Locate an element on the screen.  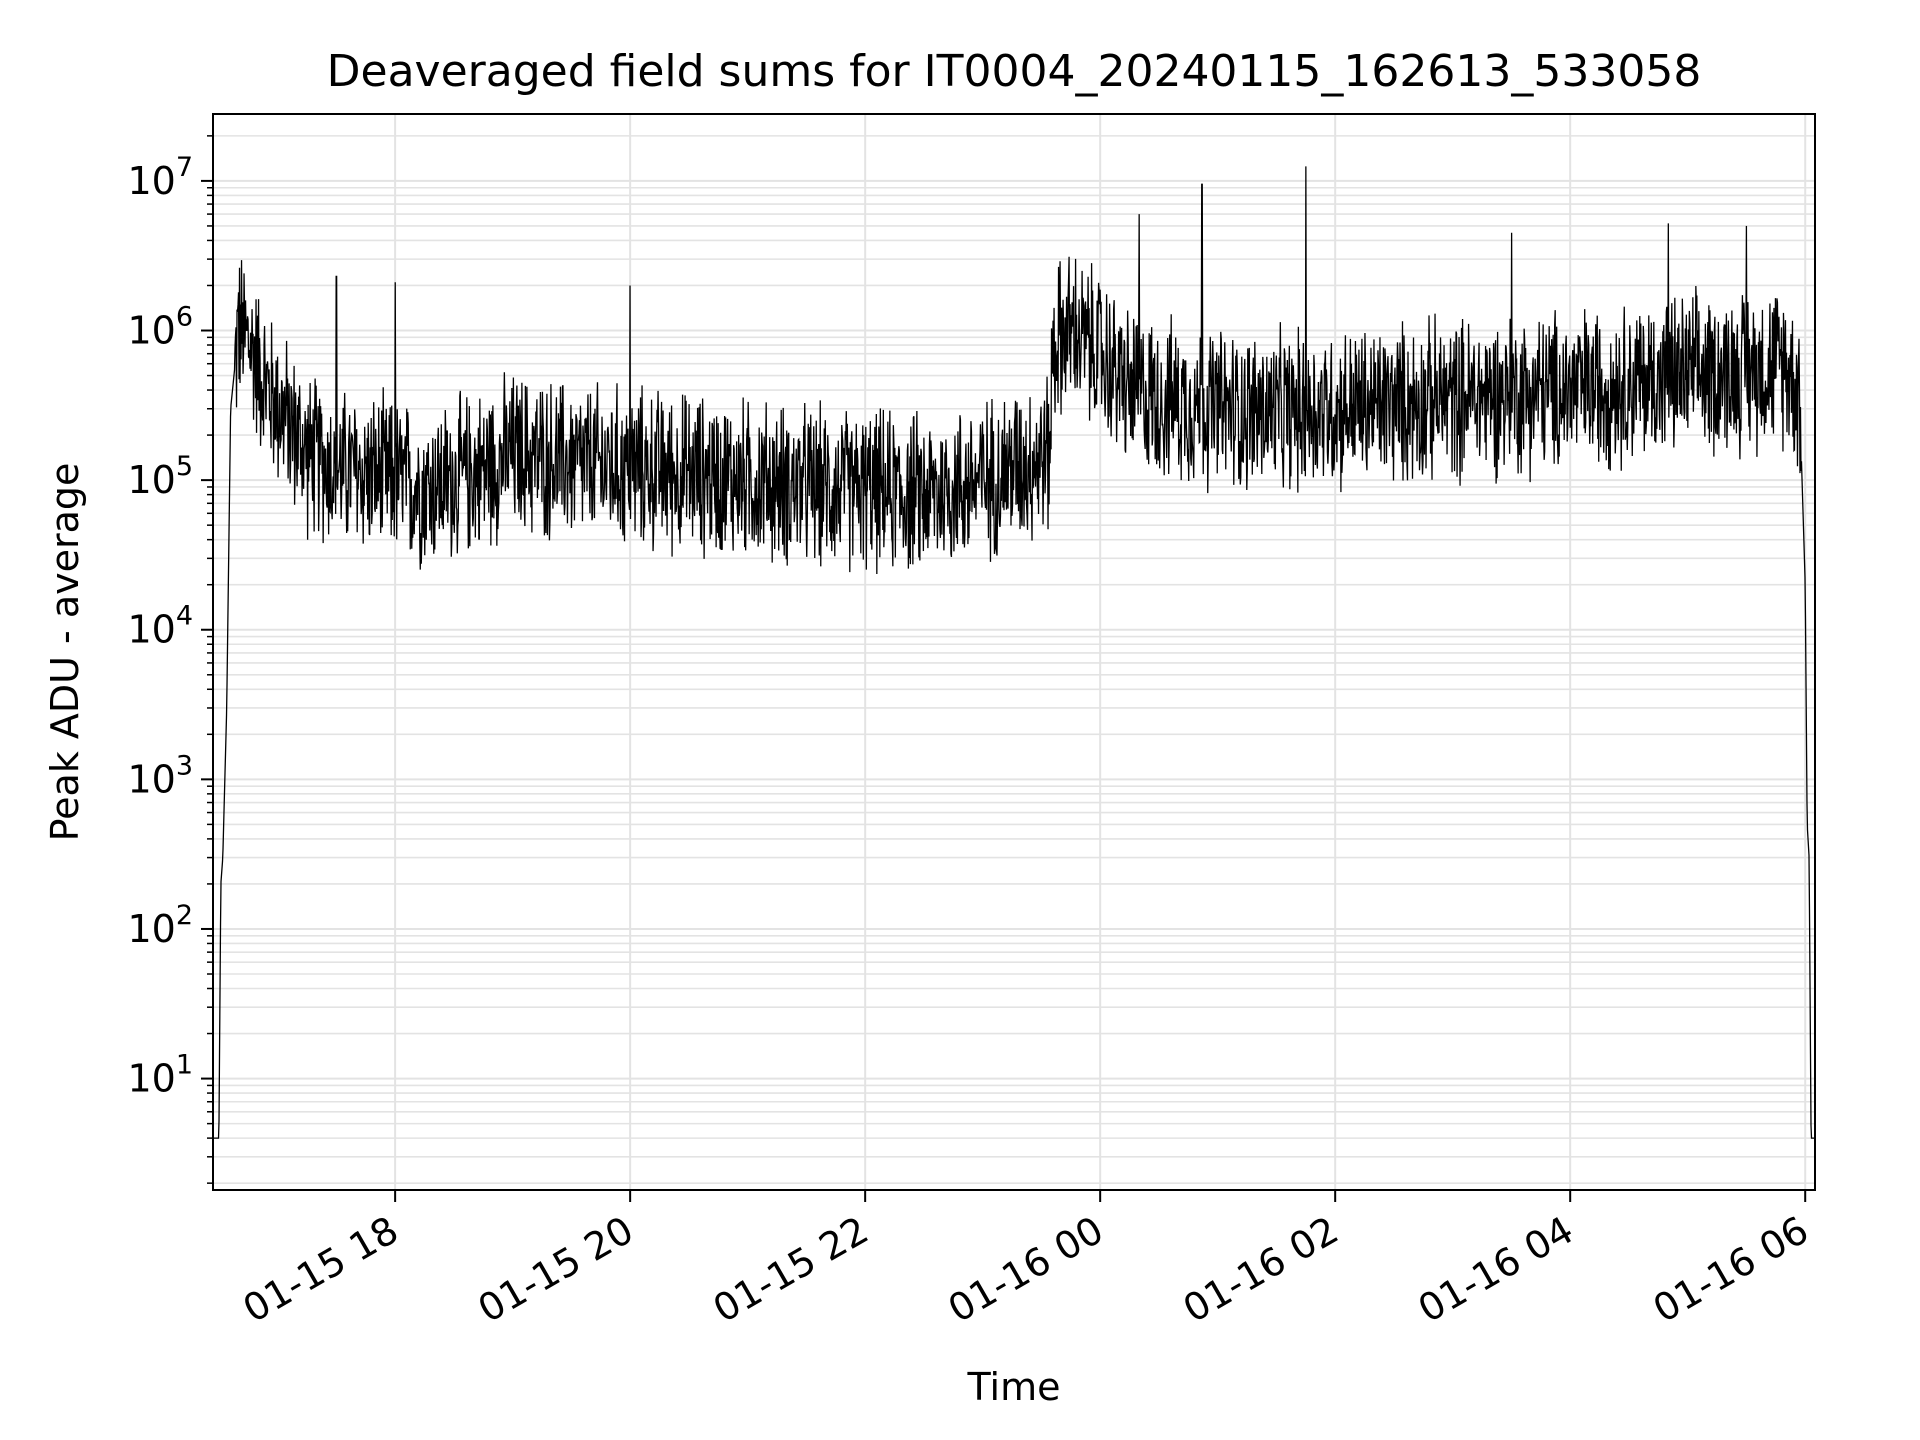
y-tick-exponent: 1 is located at coordinates (184, 1065).